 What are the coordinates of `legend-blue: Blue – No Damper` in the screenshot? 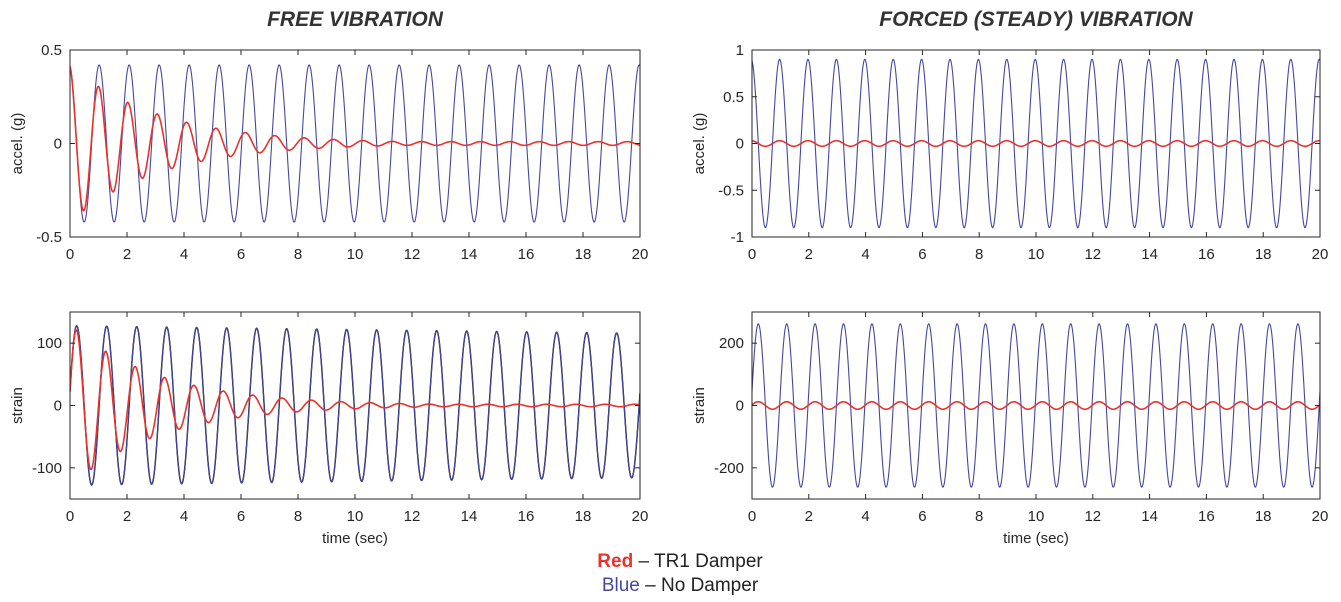 It's located at (680, 586).